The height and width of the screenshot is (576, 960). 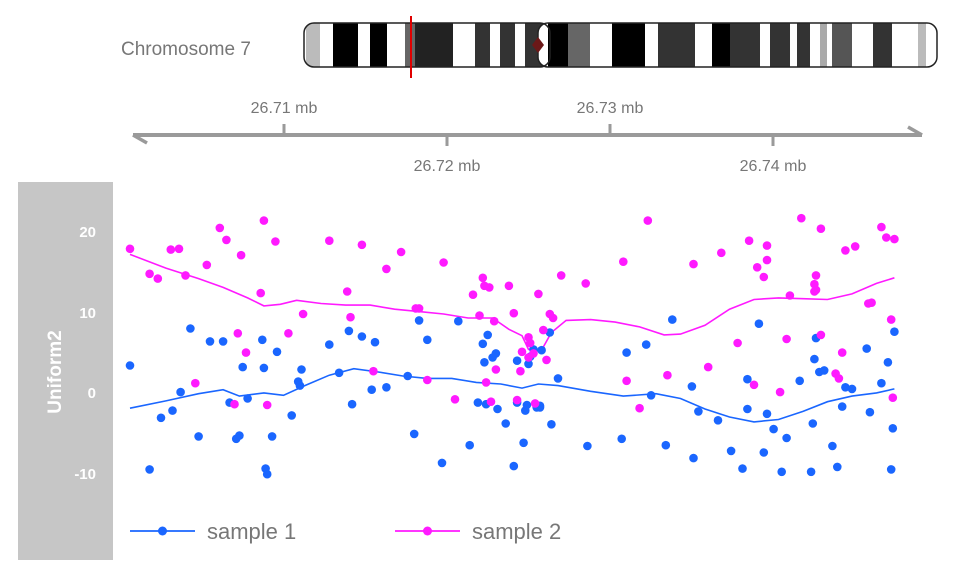 What do you see at coordinates (87, 232) in the screenshot?
I see `y-tick-label: 20` at bounding box center [87, 232].